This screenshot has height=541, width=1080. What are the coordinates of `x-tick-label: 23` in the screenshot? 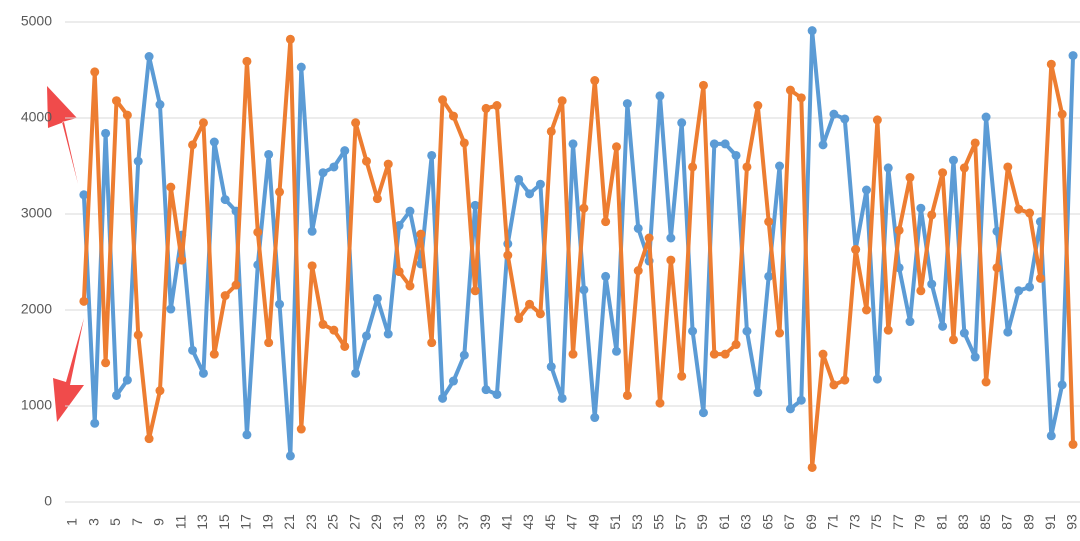 It's located at (311, 522).